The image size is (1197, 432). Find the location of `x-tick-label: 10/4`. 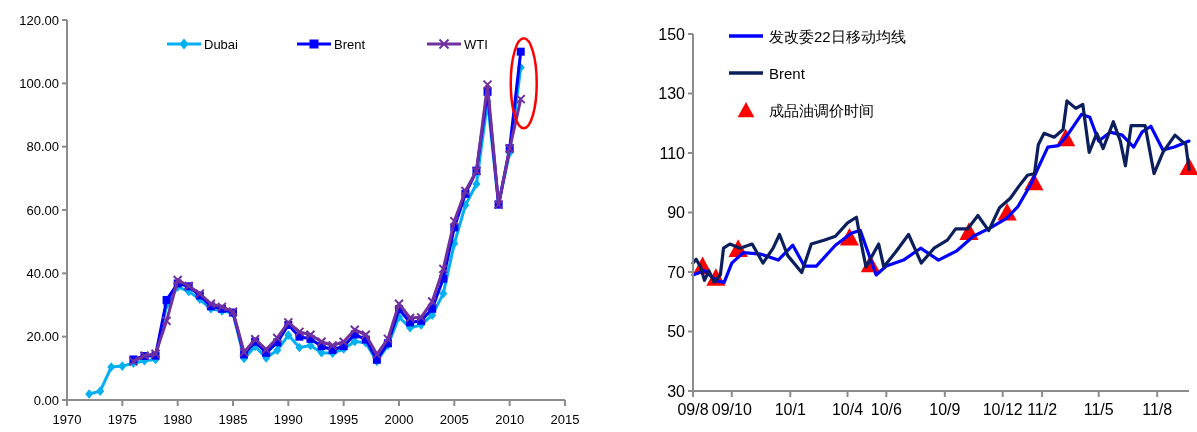

x-tick-label: 10/4 is located at coordinates (847, 409).